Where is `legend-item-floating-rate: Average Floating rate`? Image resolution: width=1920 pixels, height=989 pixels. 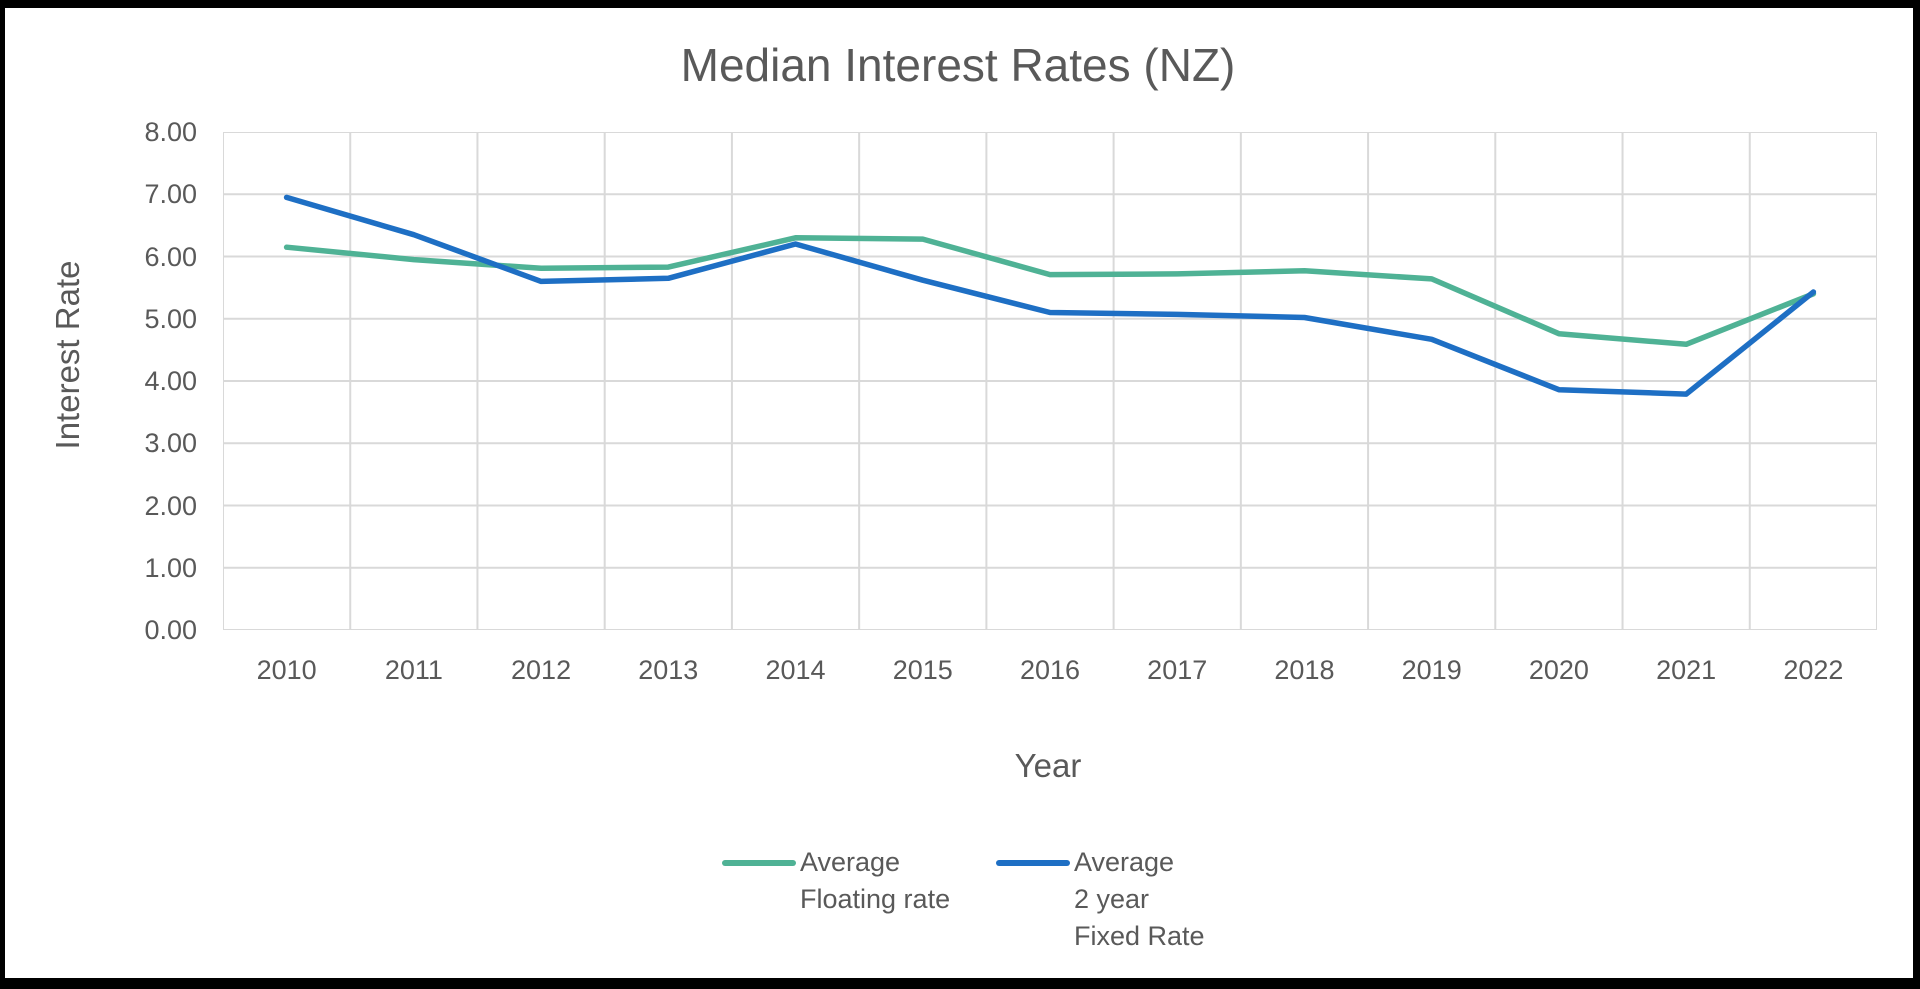
legend-item-floating-rate: Average Floating rate is located at coordinates (836, 881).